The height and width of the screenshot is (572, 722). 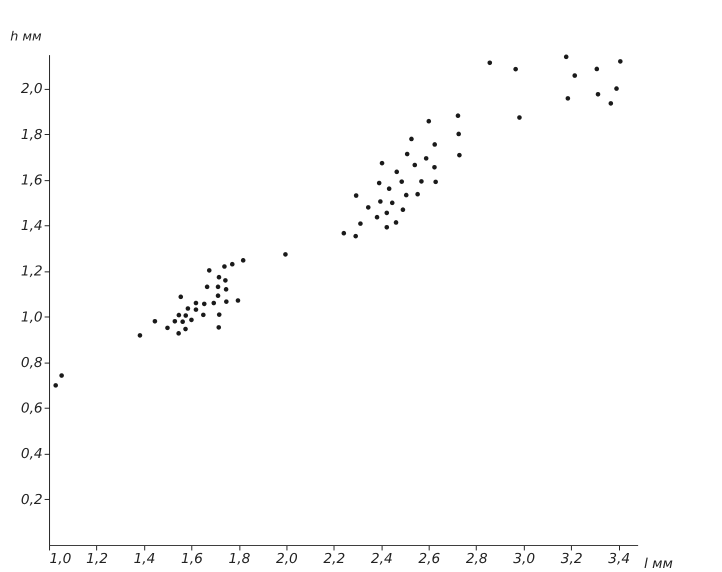 What do you see at coordinates (31, 226) in the screenshot?
I see `y-tick-label: 1,4` at bounding box center [31, 226].